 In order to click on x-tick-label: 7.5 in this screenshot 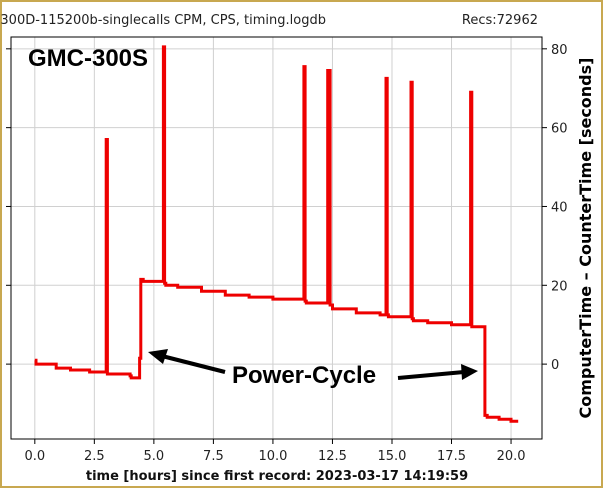, I will do `click(213, 456)`.